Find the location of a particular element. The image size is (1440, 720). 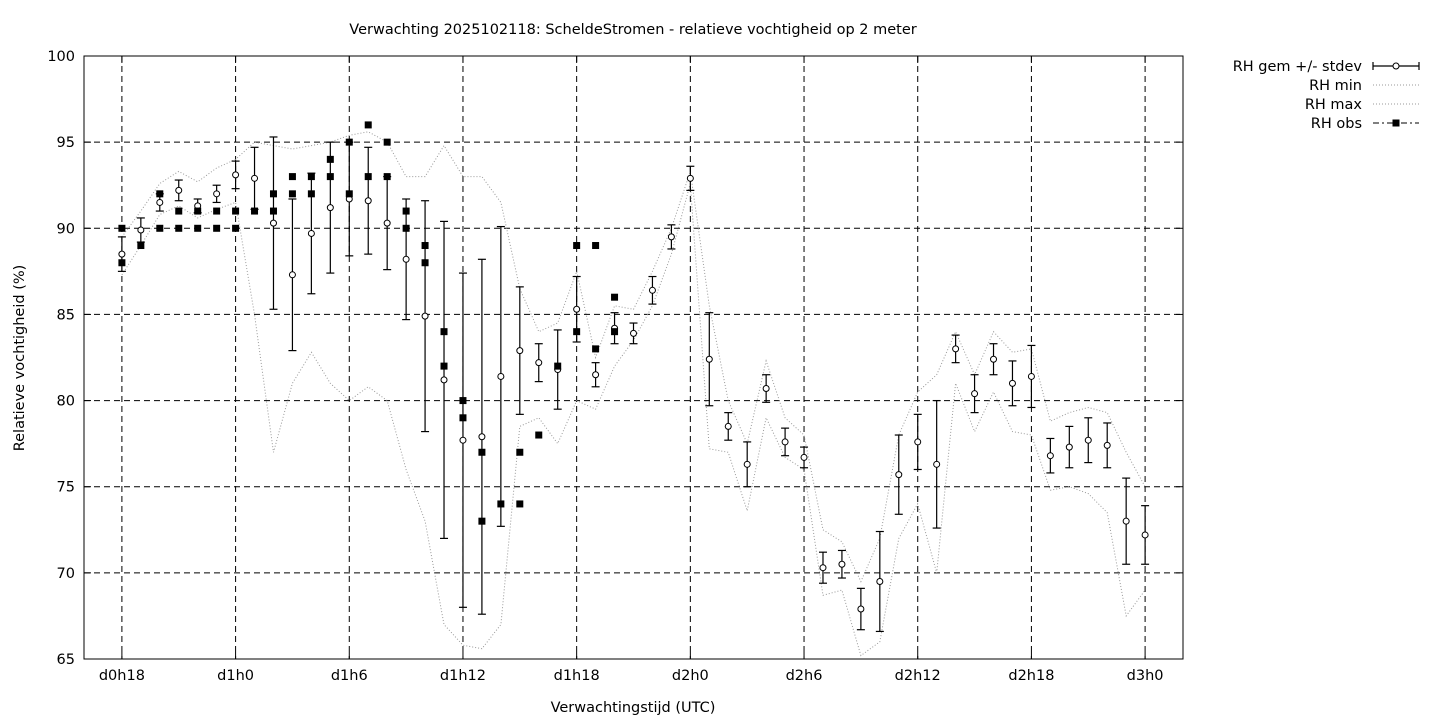

x-tick-label: d1h6 is located at coordinates (349, 676).